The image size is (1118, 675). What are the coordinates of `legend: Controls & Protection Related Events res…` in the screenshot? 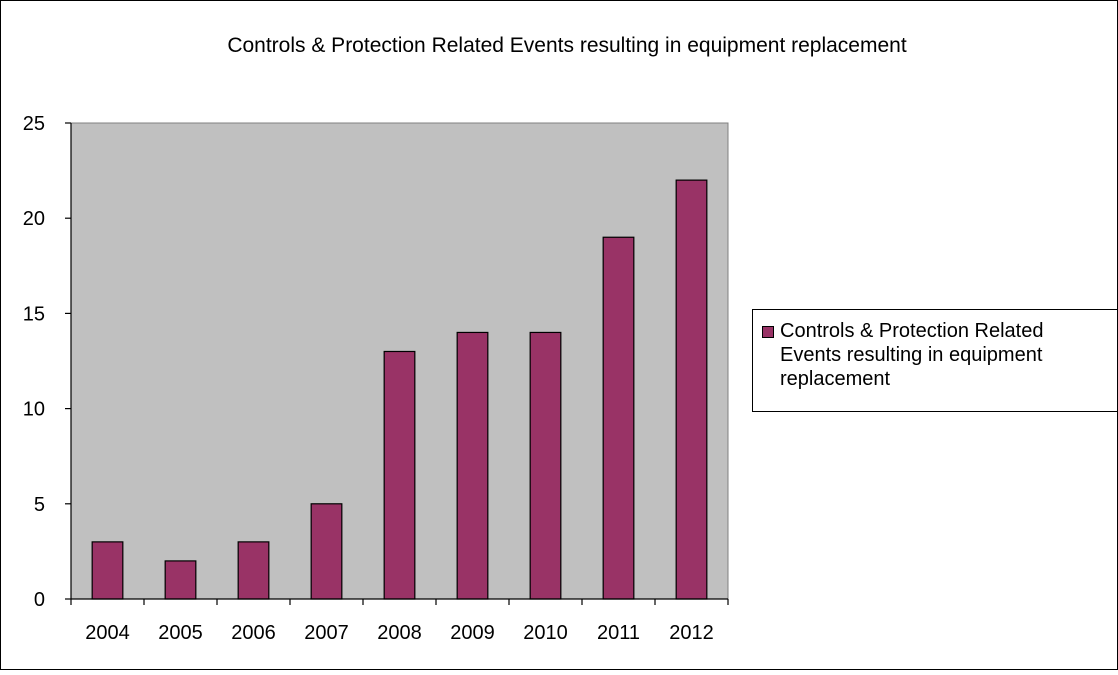 It's located at (935, 360).